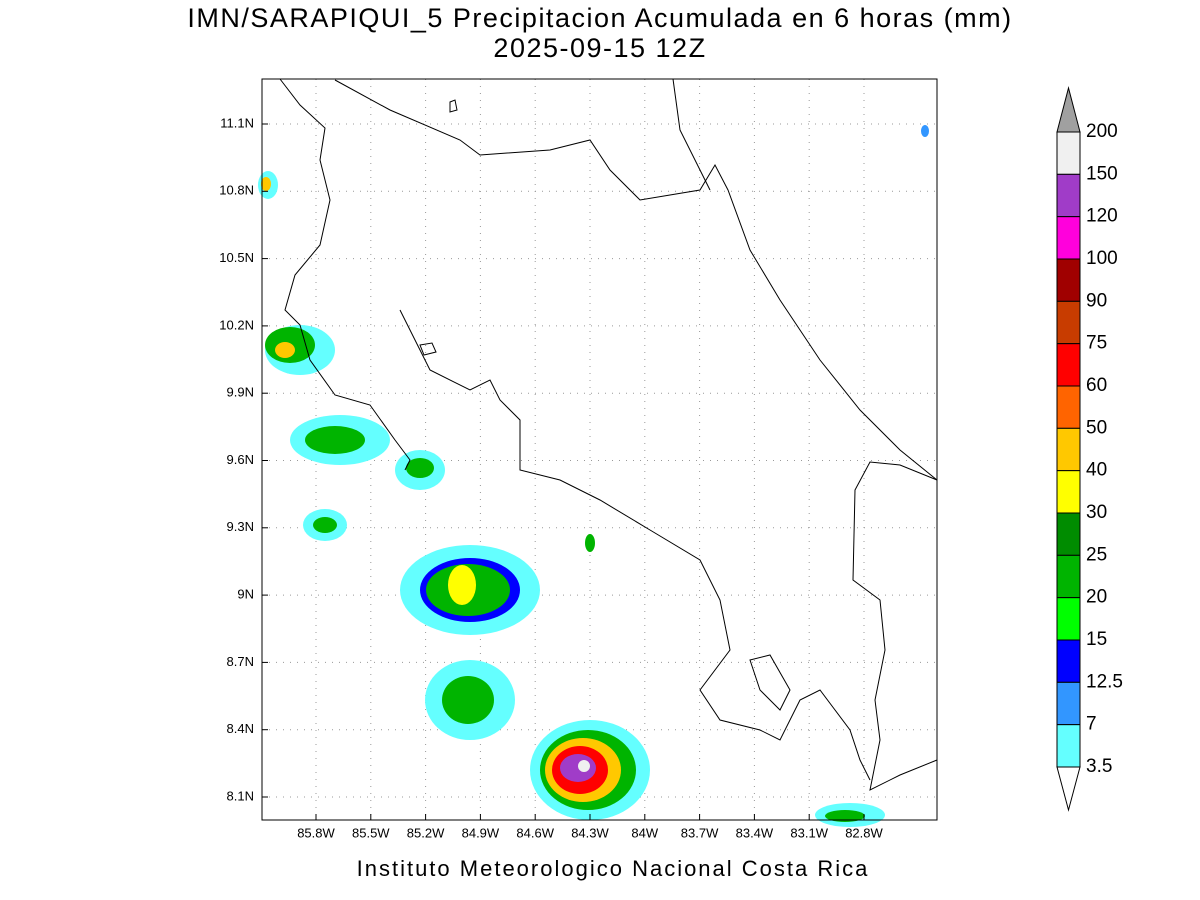 The height and width of the screenshot is (900, 1200). What do you see at coordinates (864, 832) in the screenshot?
I see `lon-tick-label: 82.8W` at bounding box center [864, 832].